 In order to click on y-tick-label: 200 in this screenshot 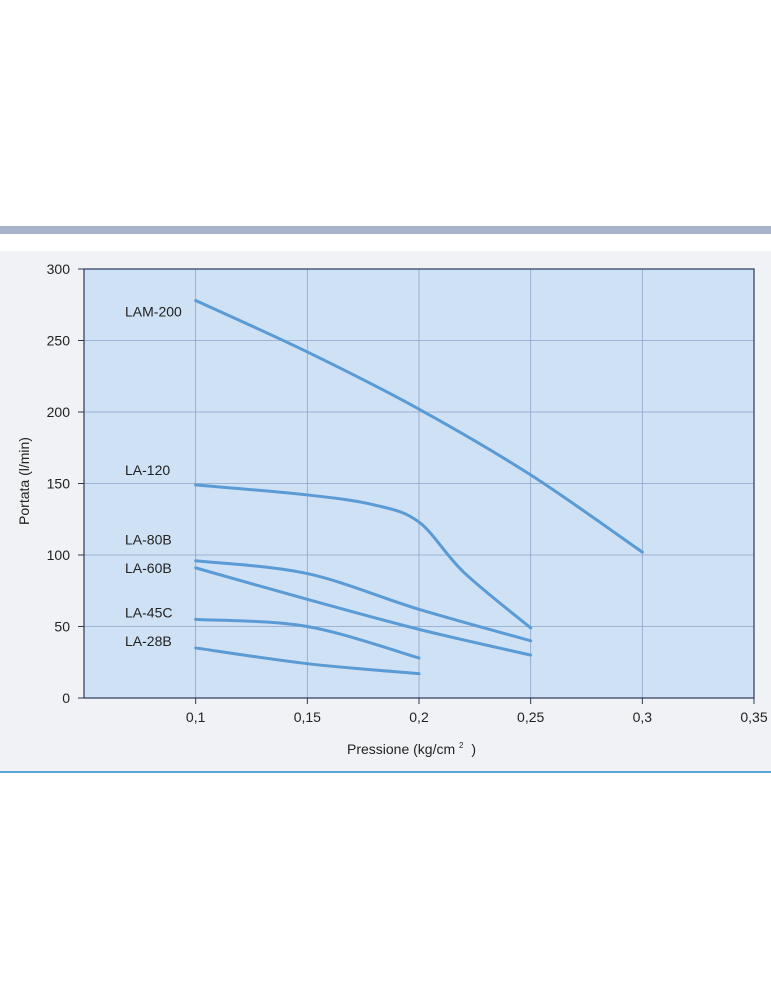, I will do `click(59, 412)`.